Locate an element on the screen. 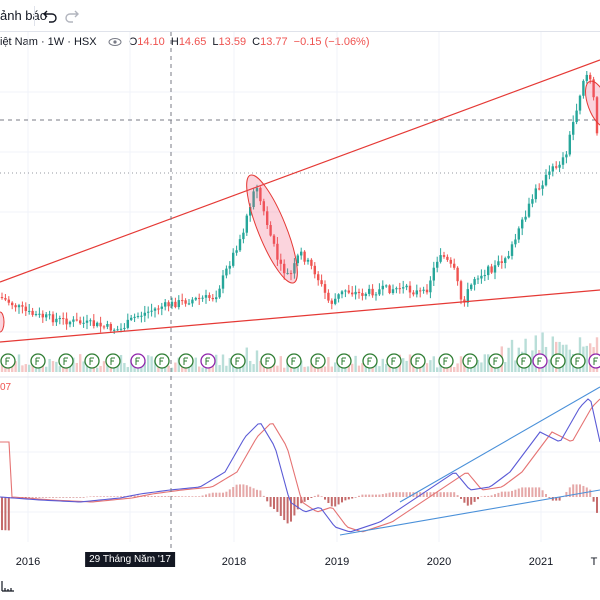  undo-icon is located at coordinates (50, 16).